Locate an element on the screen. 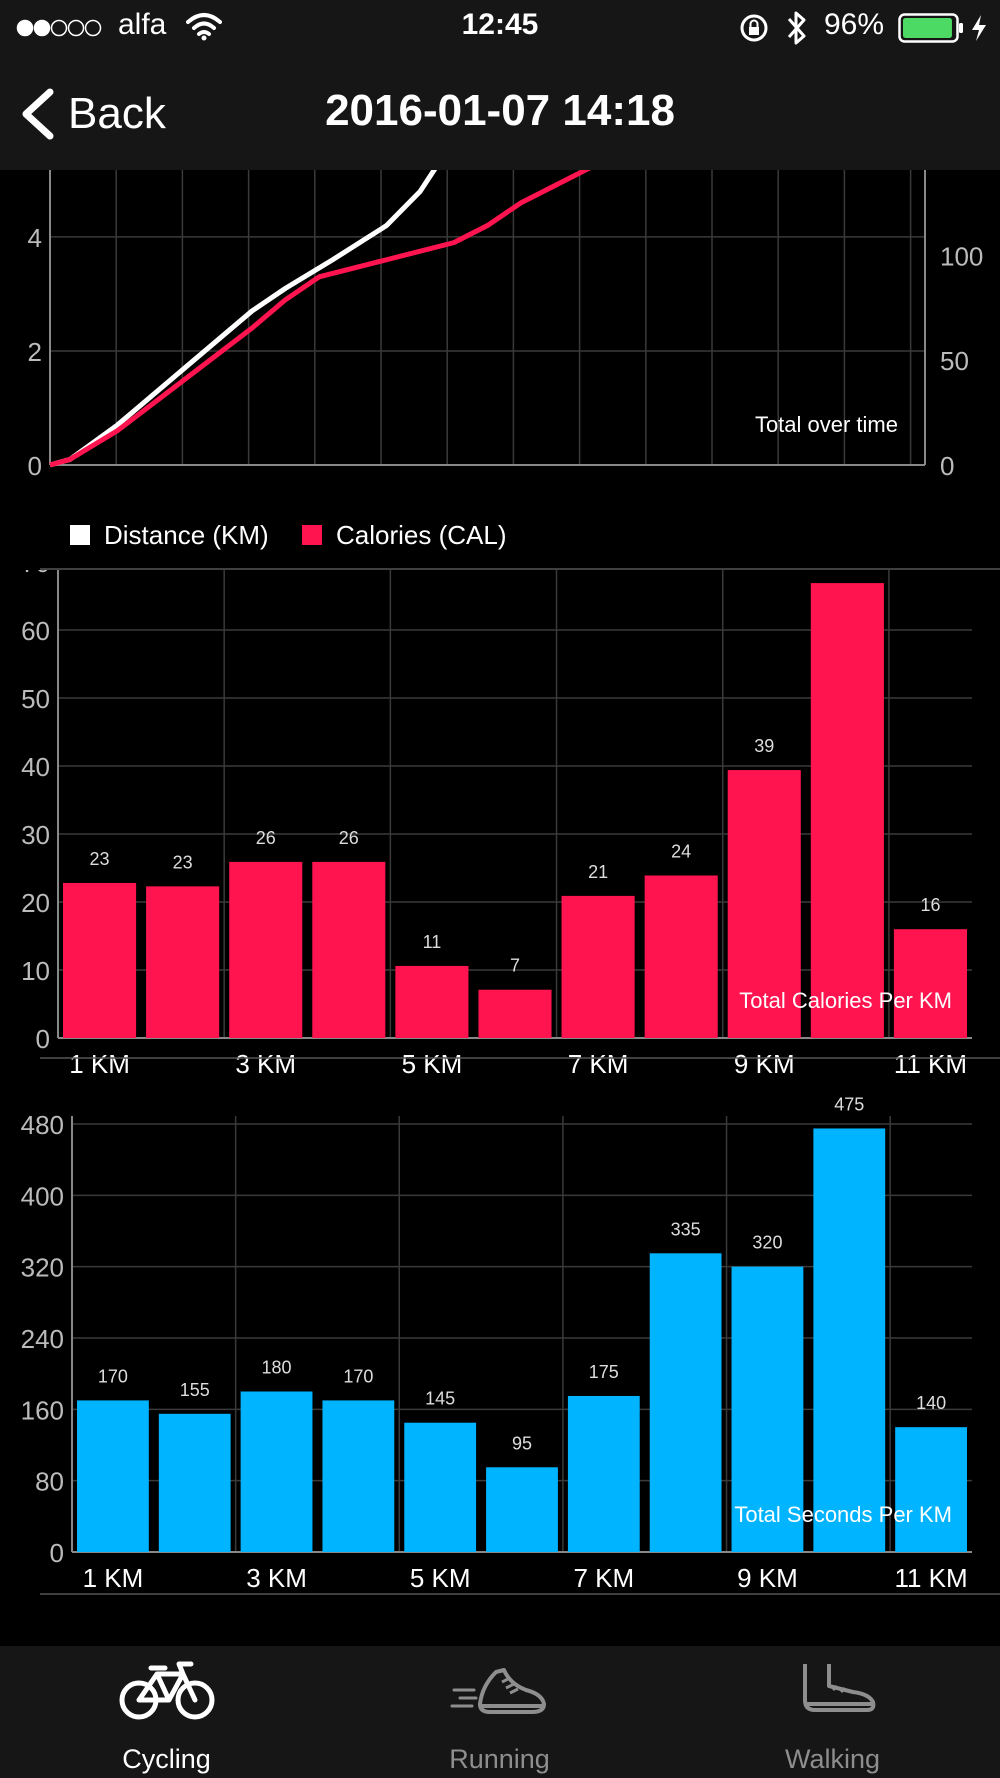  y-tick-label: 60 is located at coordinates (35, 631).